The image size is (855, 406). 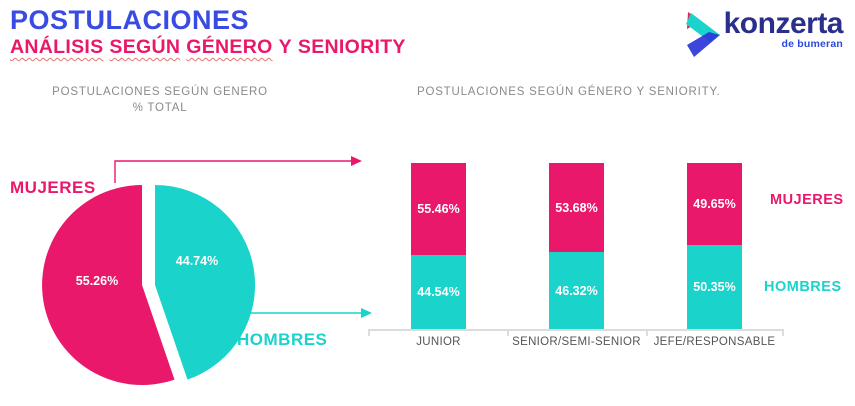 I want to click on konzerta-logo: konzerta de bumeran, so click(x=764, y=33).